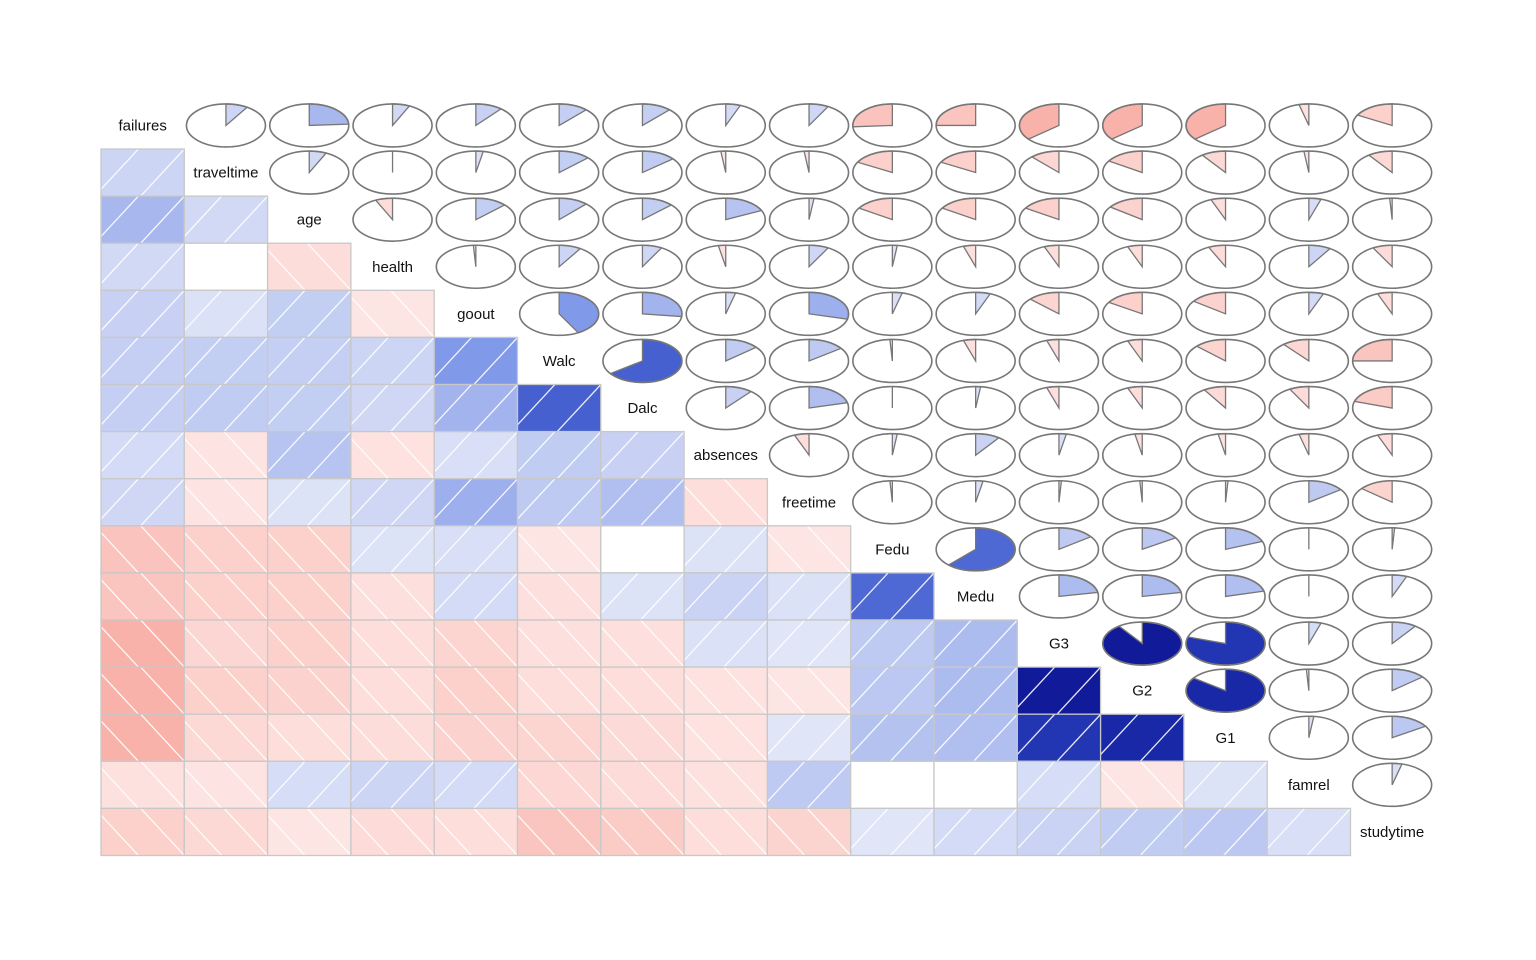 The width and height of the screenshot is (1536, 960). Describe the element at coordinates (225, 173) in the screenshot. I see `variable-label-traveltime: traveltime` at that location.